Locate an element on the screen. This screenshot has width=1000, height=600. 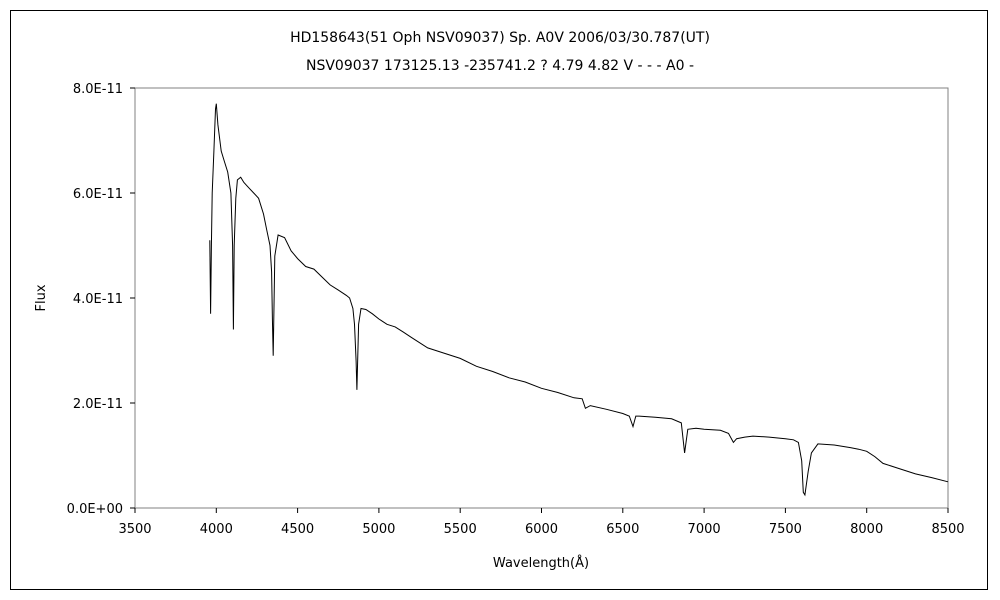
y-tick-label: 8.0E-11 is located at coordinates (98, 89).